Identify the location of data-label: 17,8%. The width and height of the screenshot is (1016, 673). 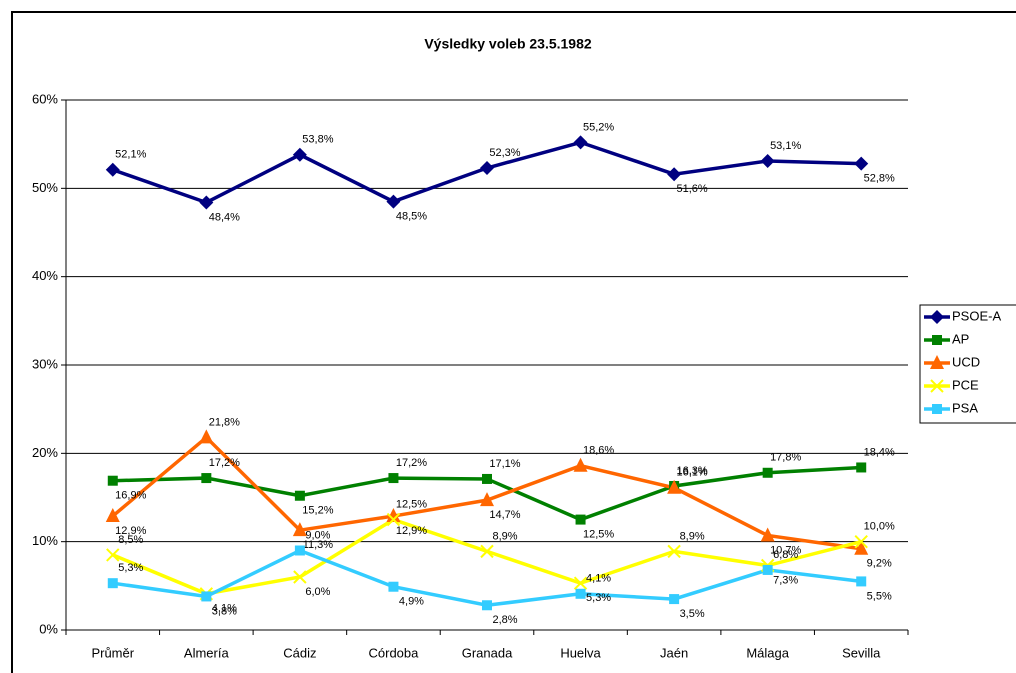
(785, 458).